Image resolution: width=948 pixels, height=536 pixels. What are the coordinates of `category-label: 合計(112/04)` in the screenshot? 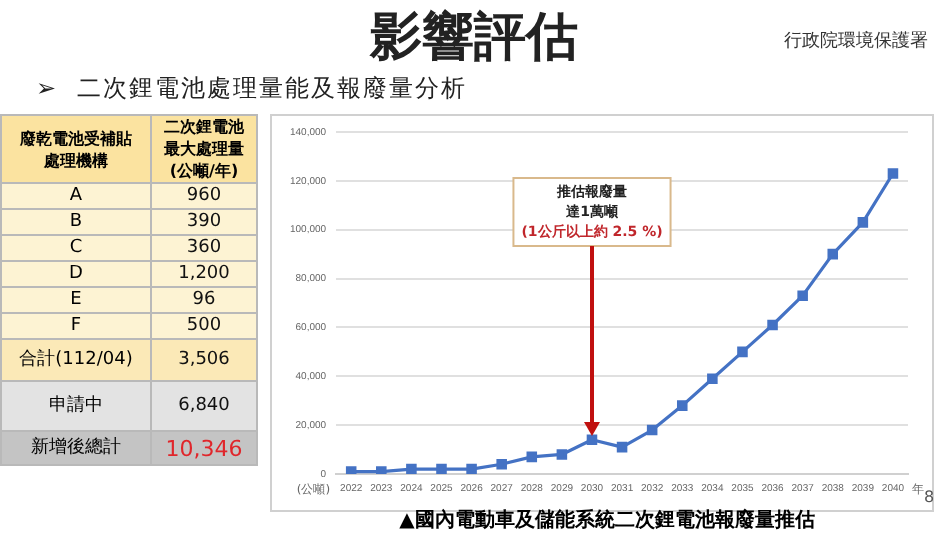 It's located at (76, 360).